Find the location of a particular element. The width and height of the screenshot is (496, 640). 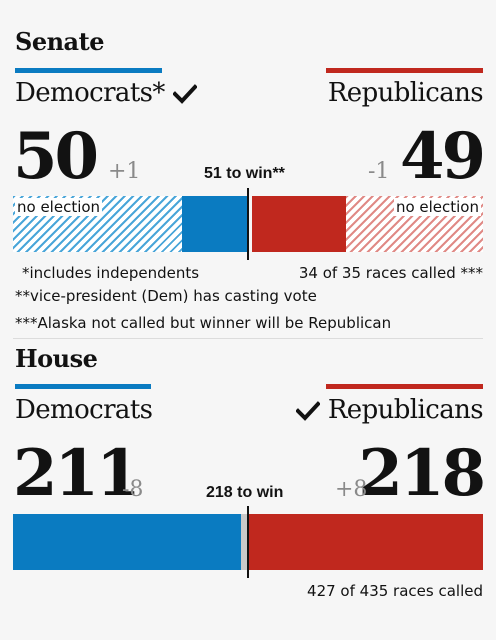

house-dem-seats: 211 is located at coordinates (77, 473).